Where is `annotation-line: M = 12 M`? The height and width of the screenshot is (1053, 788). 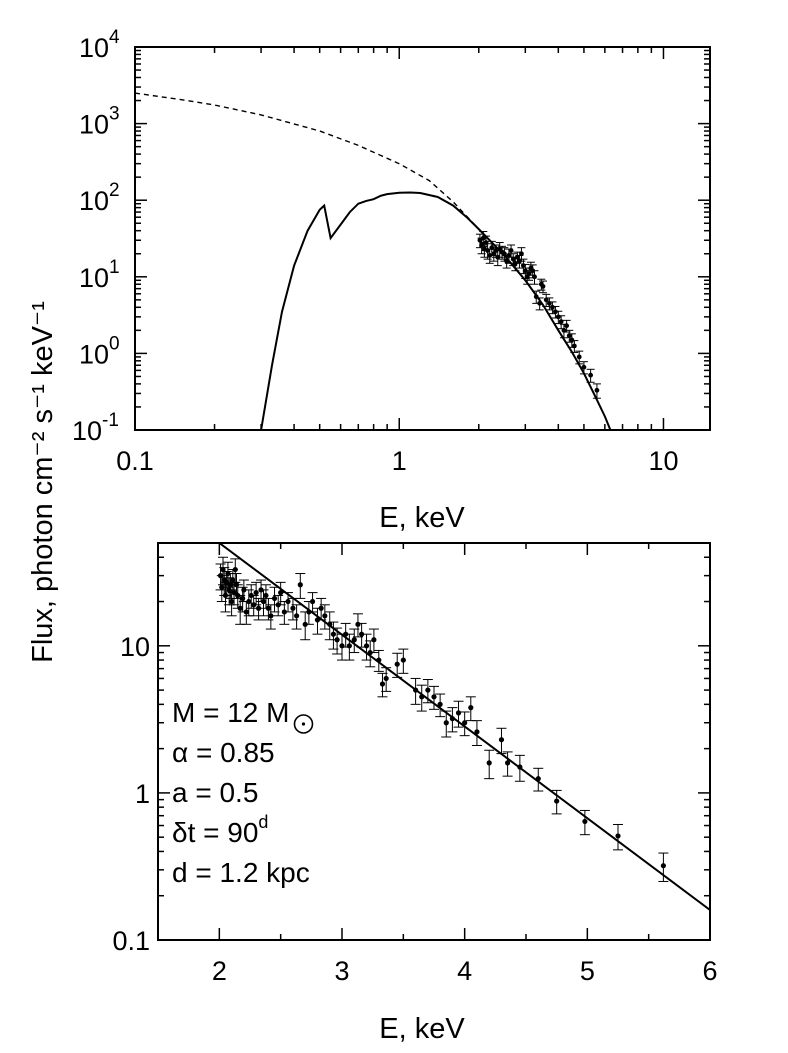
annotation-line: M = 12 M is located at coordinates (230, 712).